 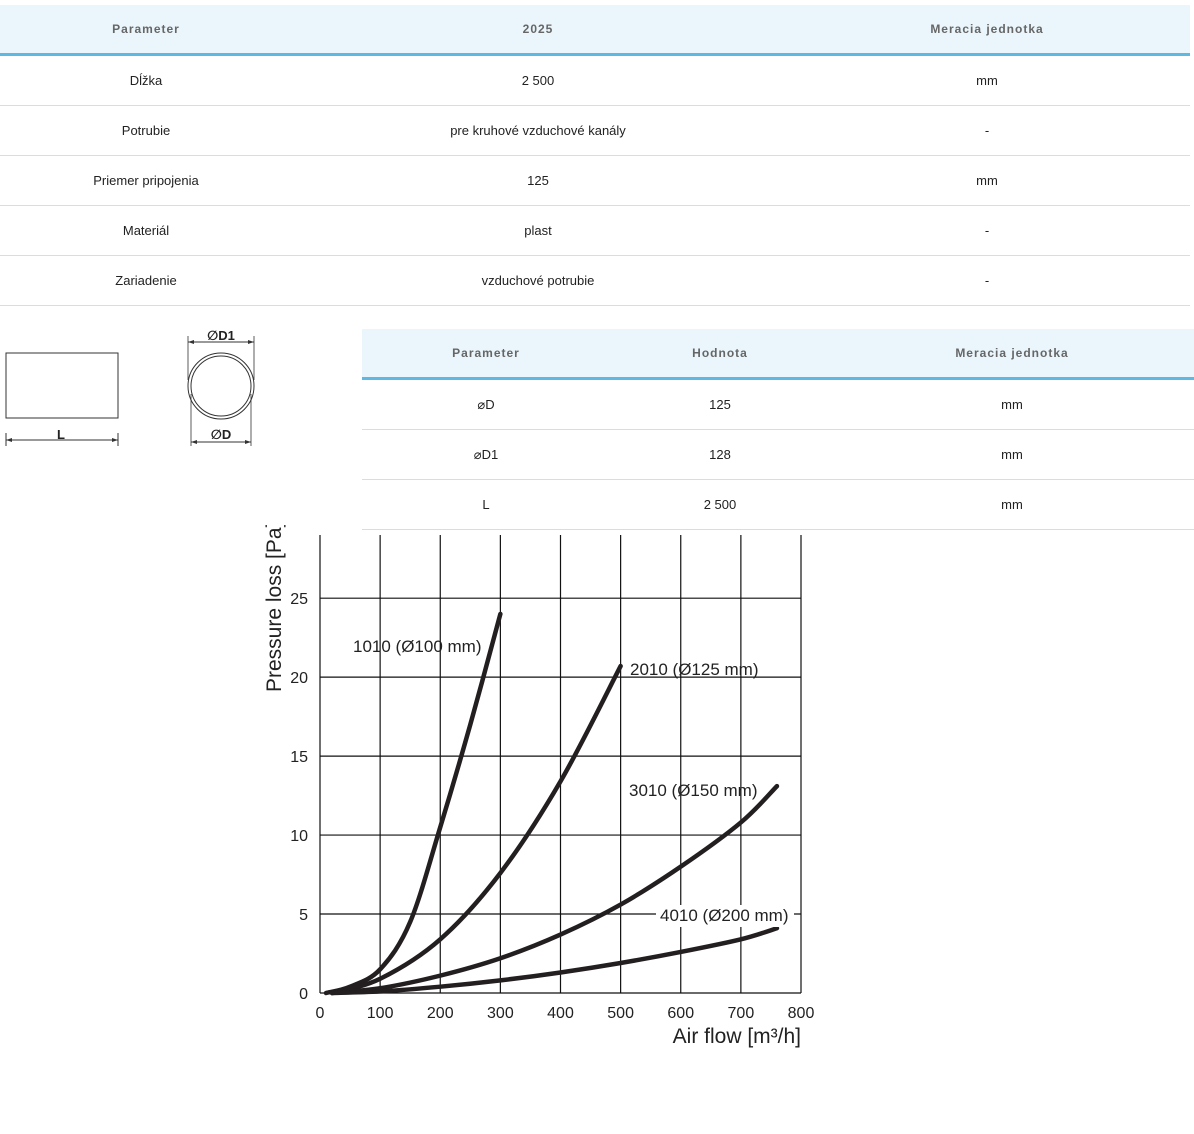 I want to click on table-row: ⌀D 125 mm, so click(x=778, y=404).